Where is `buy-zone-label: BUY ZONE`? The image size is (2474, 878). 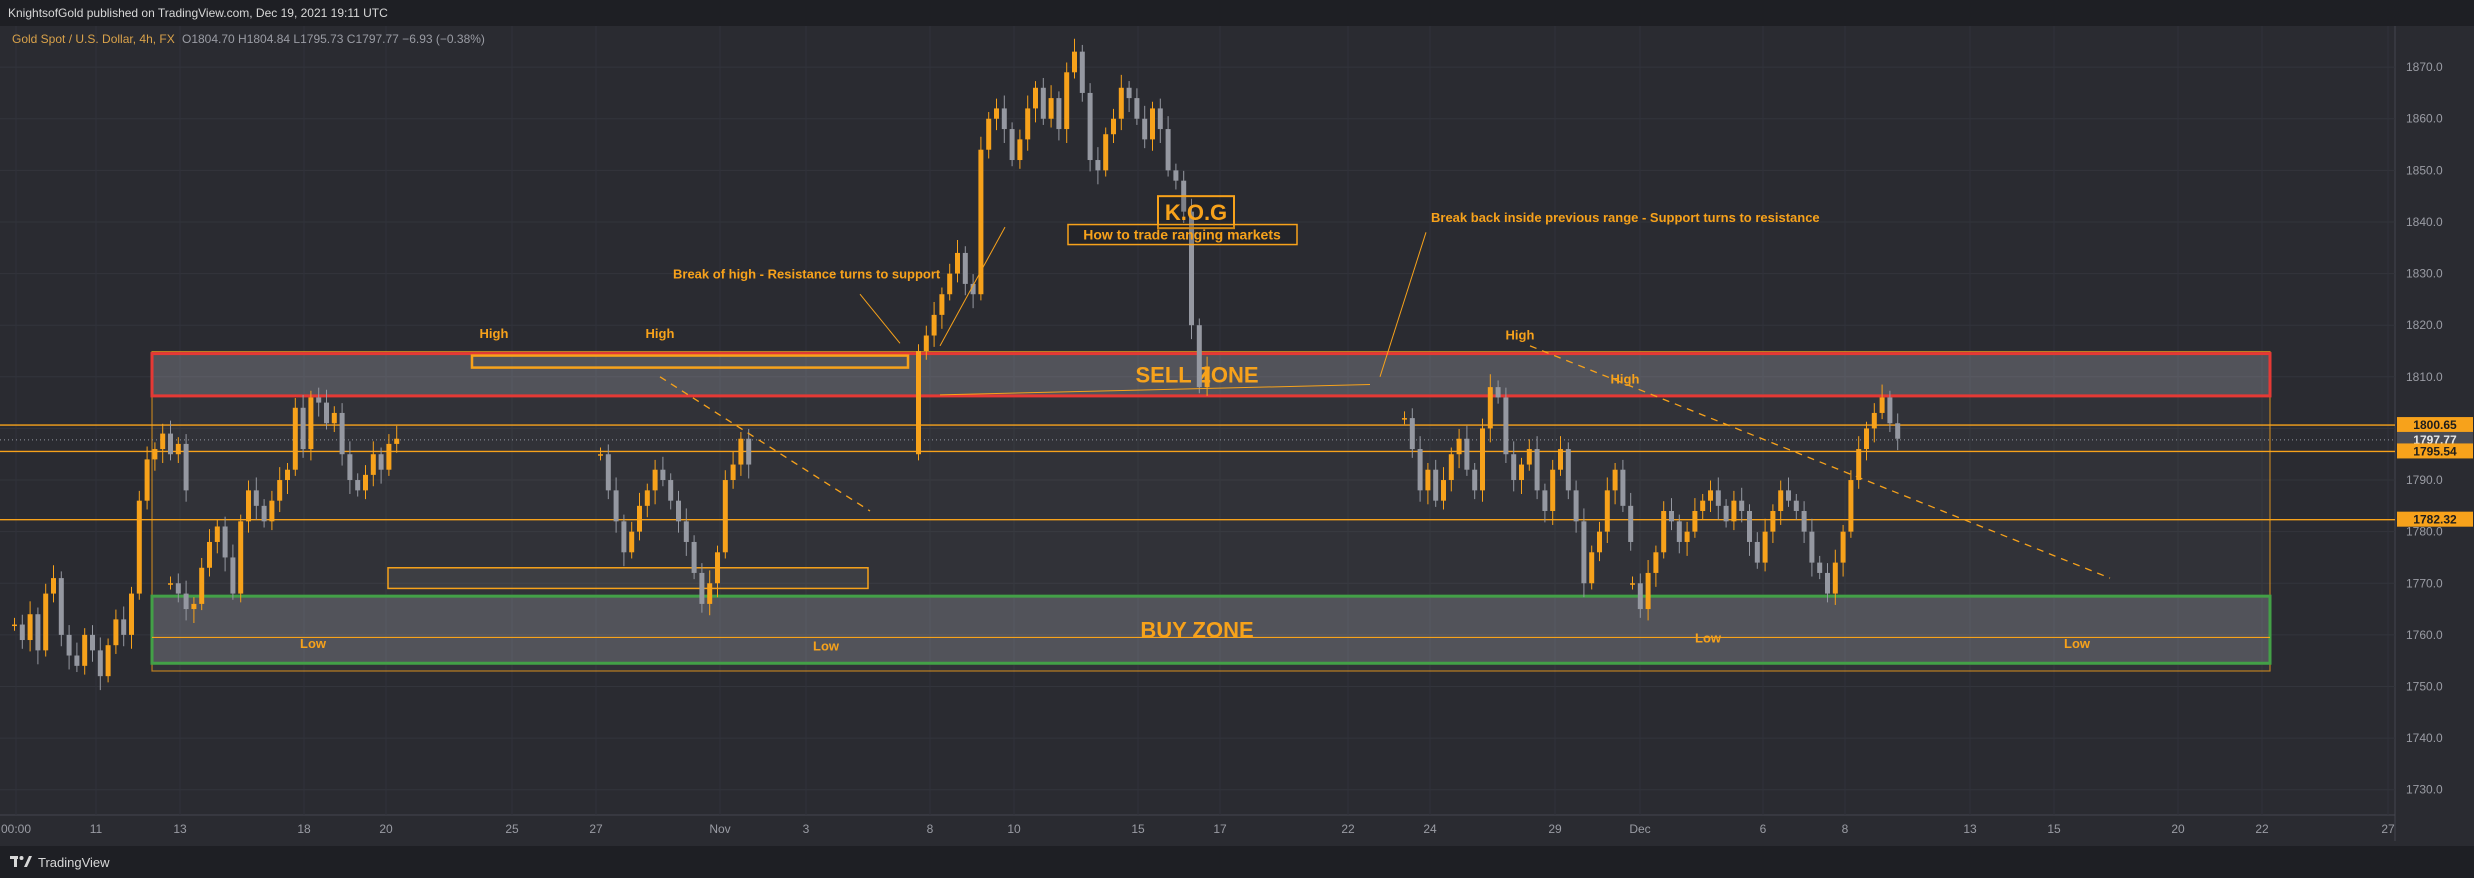
buy-zone-label: BUY ZONE is located at coordinates (1196, 630).